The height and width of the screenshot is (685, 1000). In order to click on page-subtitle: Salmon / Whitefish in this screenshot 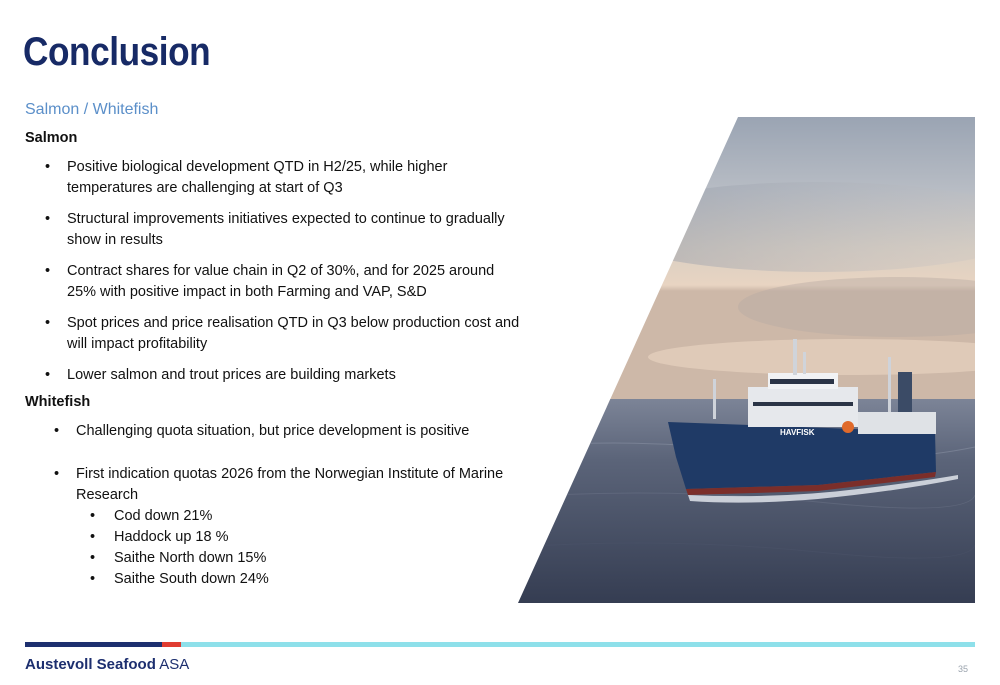, I will do `click(92, 109)`.